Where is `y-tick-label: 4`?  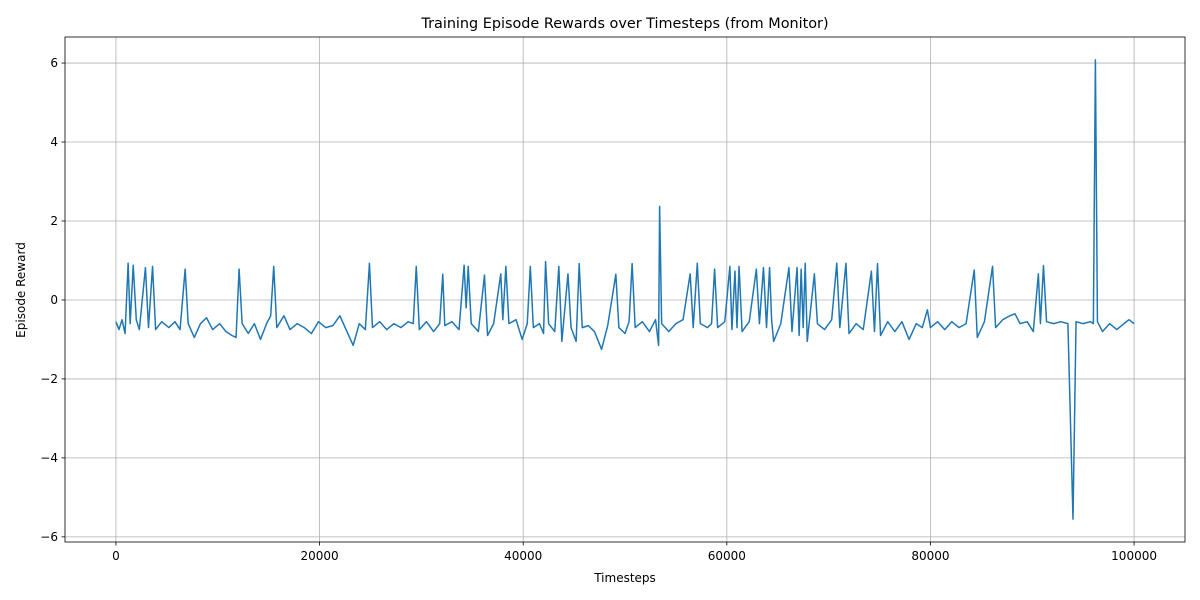
y-tick-label: 4 is located at coordinates (54, 142).